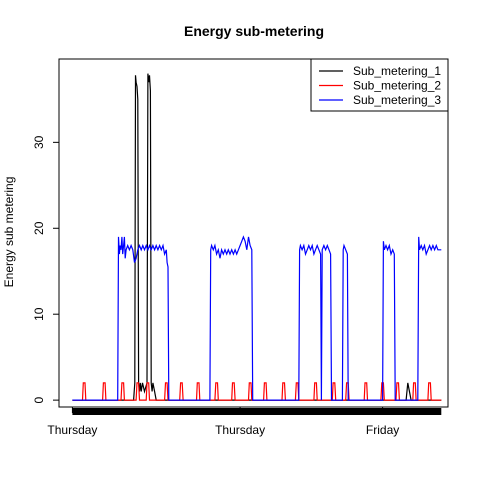 The image size is (480, 480). Describe the element at coordinates (397, 100) in the screenshot. I see `legend-label-3: Sub_metering_3` at that location.